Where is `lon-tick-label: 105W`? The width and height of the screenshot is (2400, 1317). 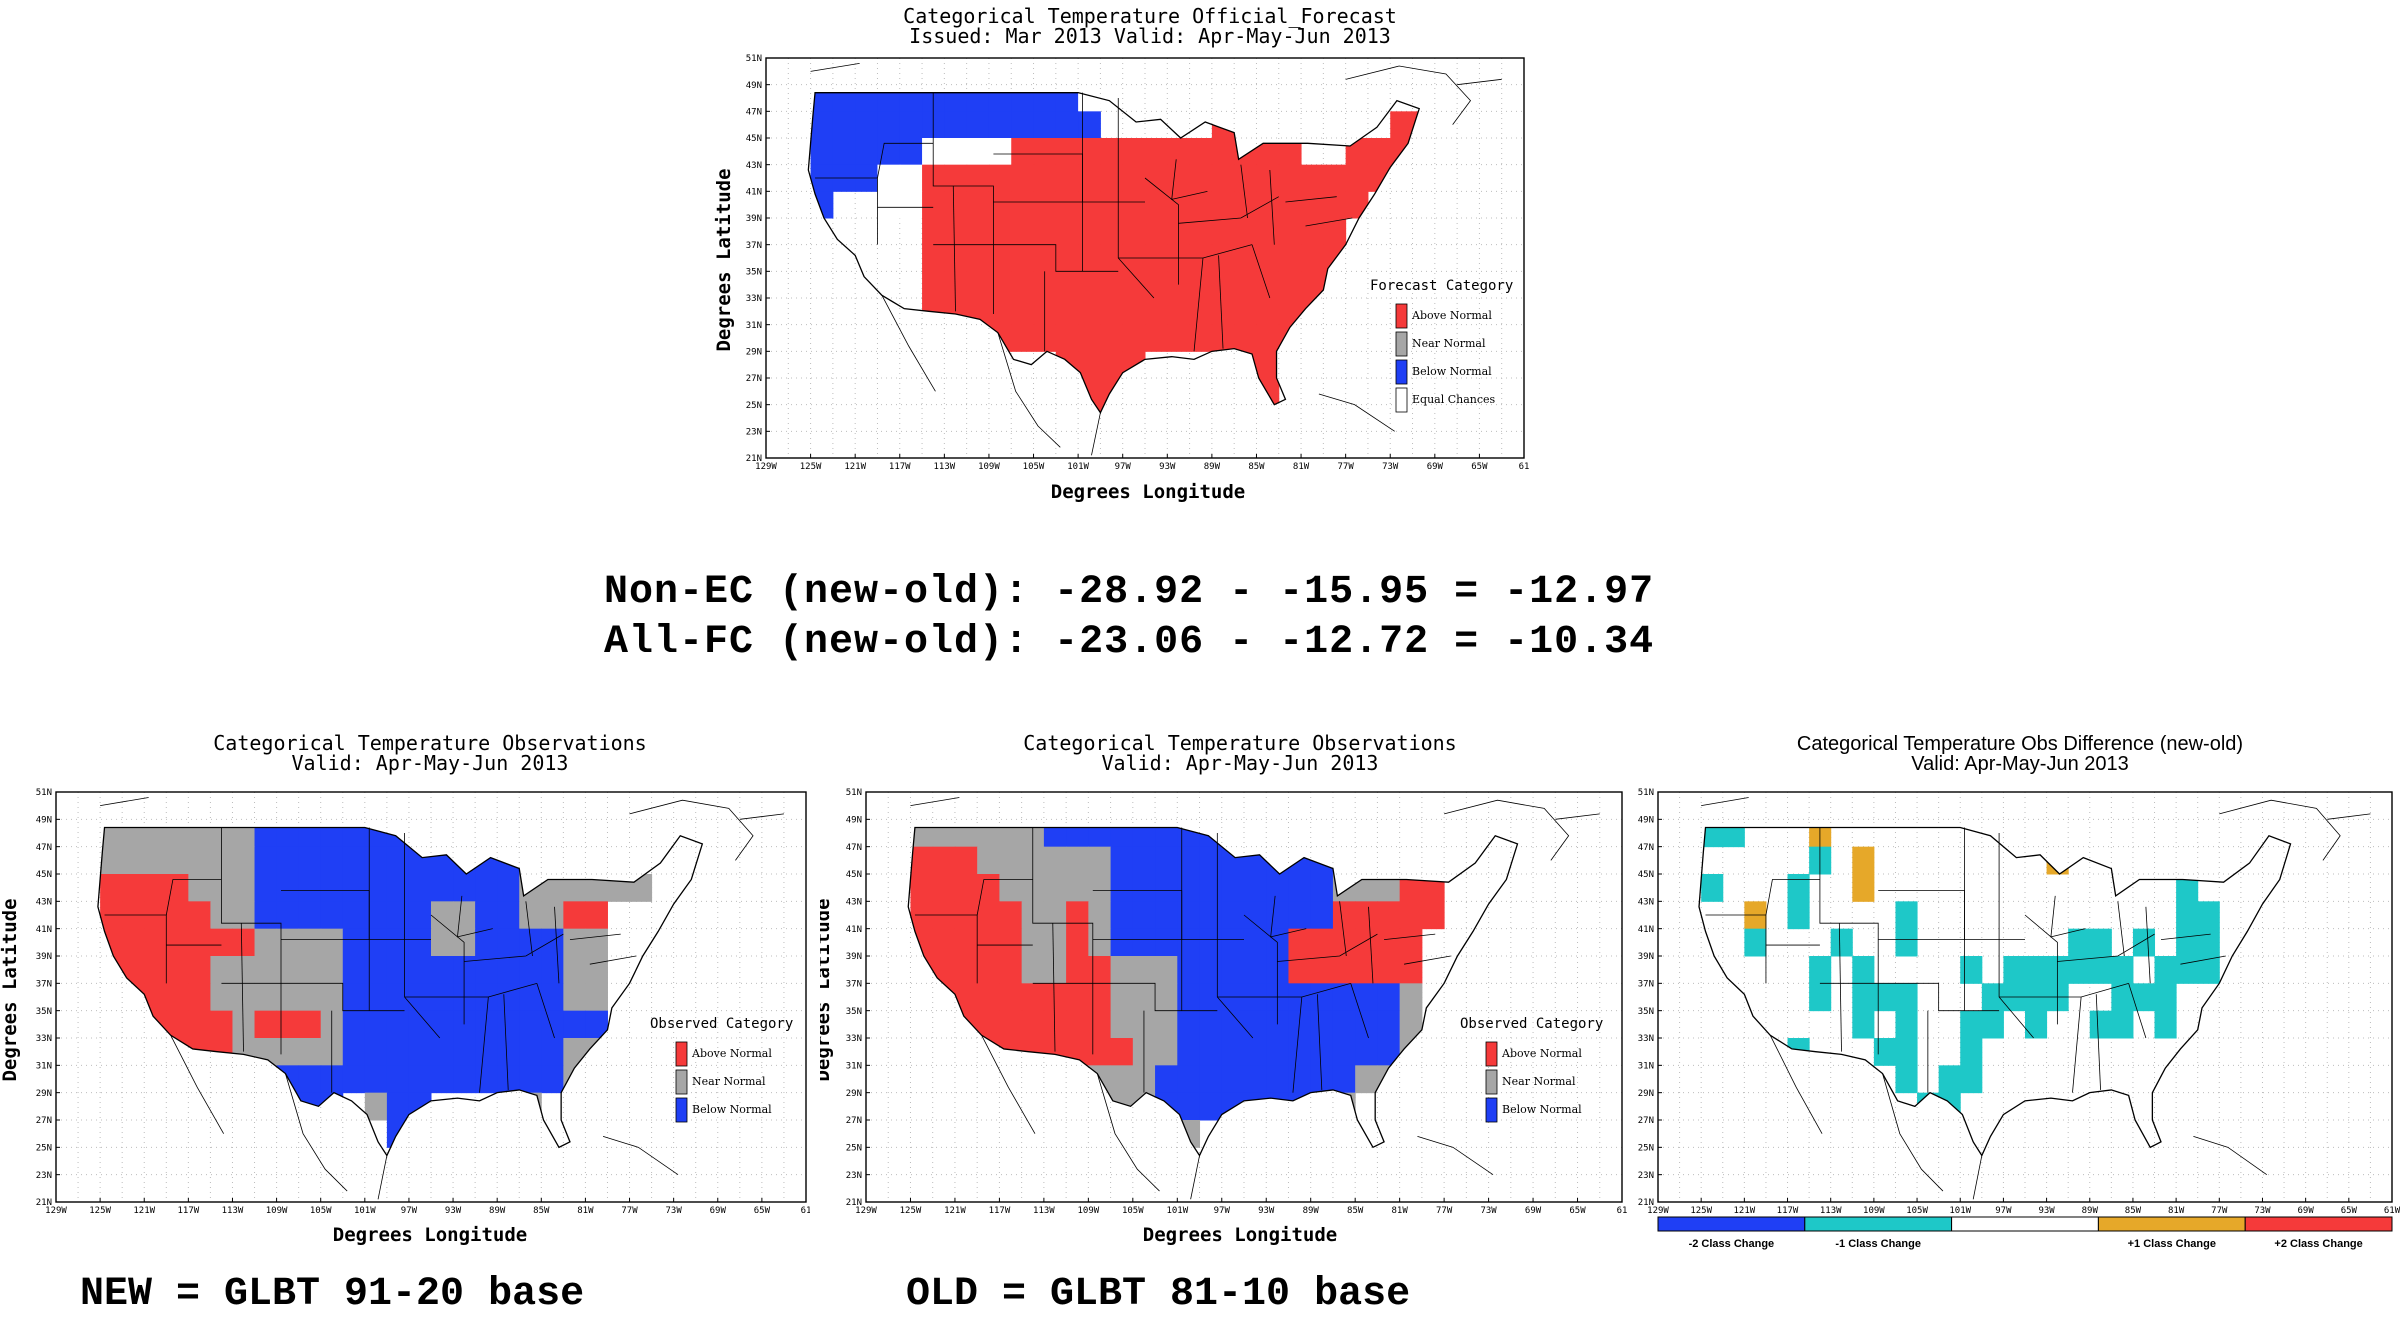 lon-tick-label: 105W is located at coordinates (1133, 1211).